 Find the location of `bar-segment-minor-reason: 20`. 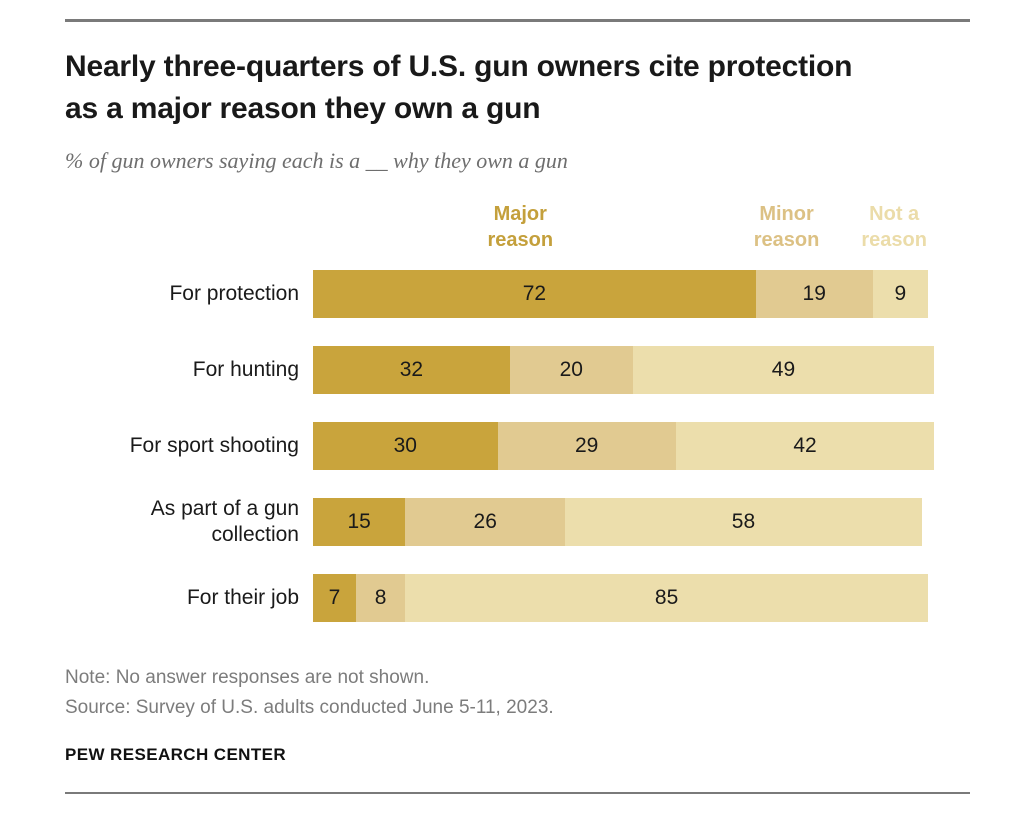

bar-segment-minor-reason: 20 is located at coordinates (571, 370).